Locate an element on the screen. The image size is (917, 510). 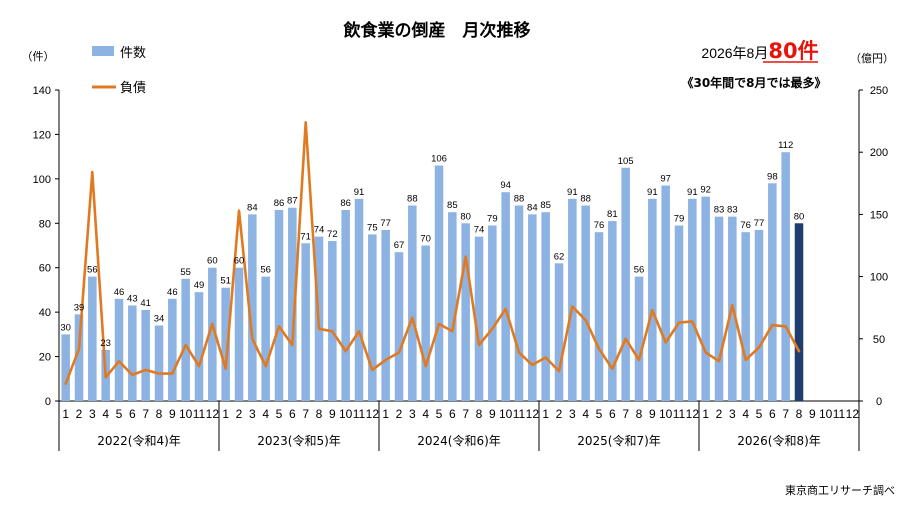
left-axis-unit: （件） is located at coordinates (38, 56).